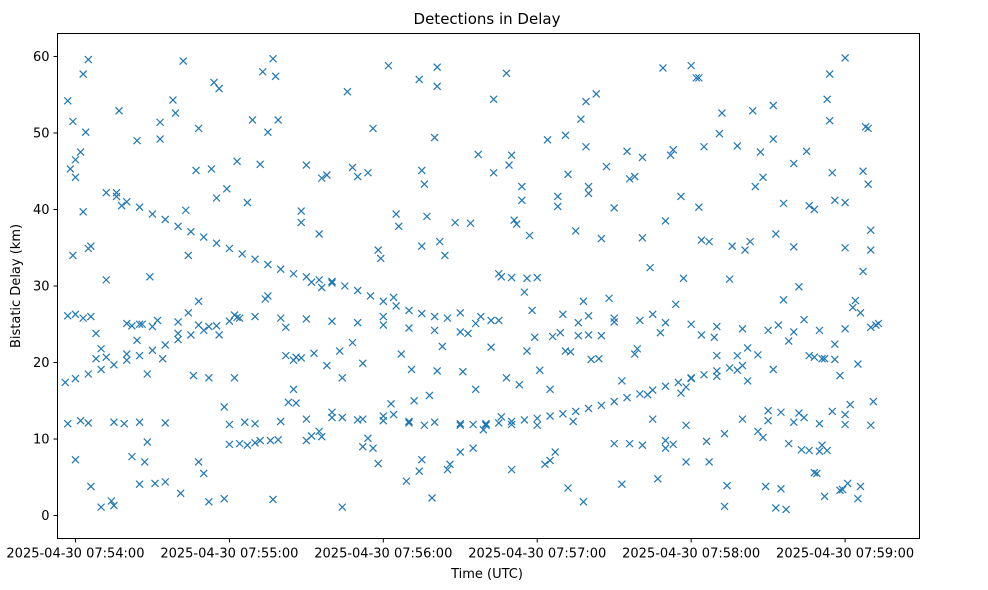 The width and height of the screenshot is (988, 590). I want to click on y-tick-label: 10, so click(41, 440).